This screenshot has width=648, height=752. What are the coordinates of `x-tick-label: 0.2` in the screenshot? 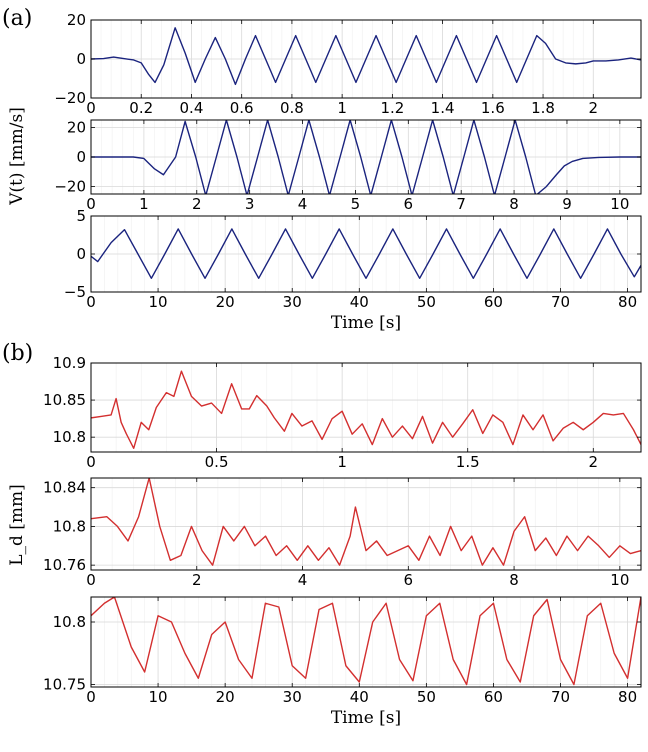 It's located at (141, 108).